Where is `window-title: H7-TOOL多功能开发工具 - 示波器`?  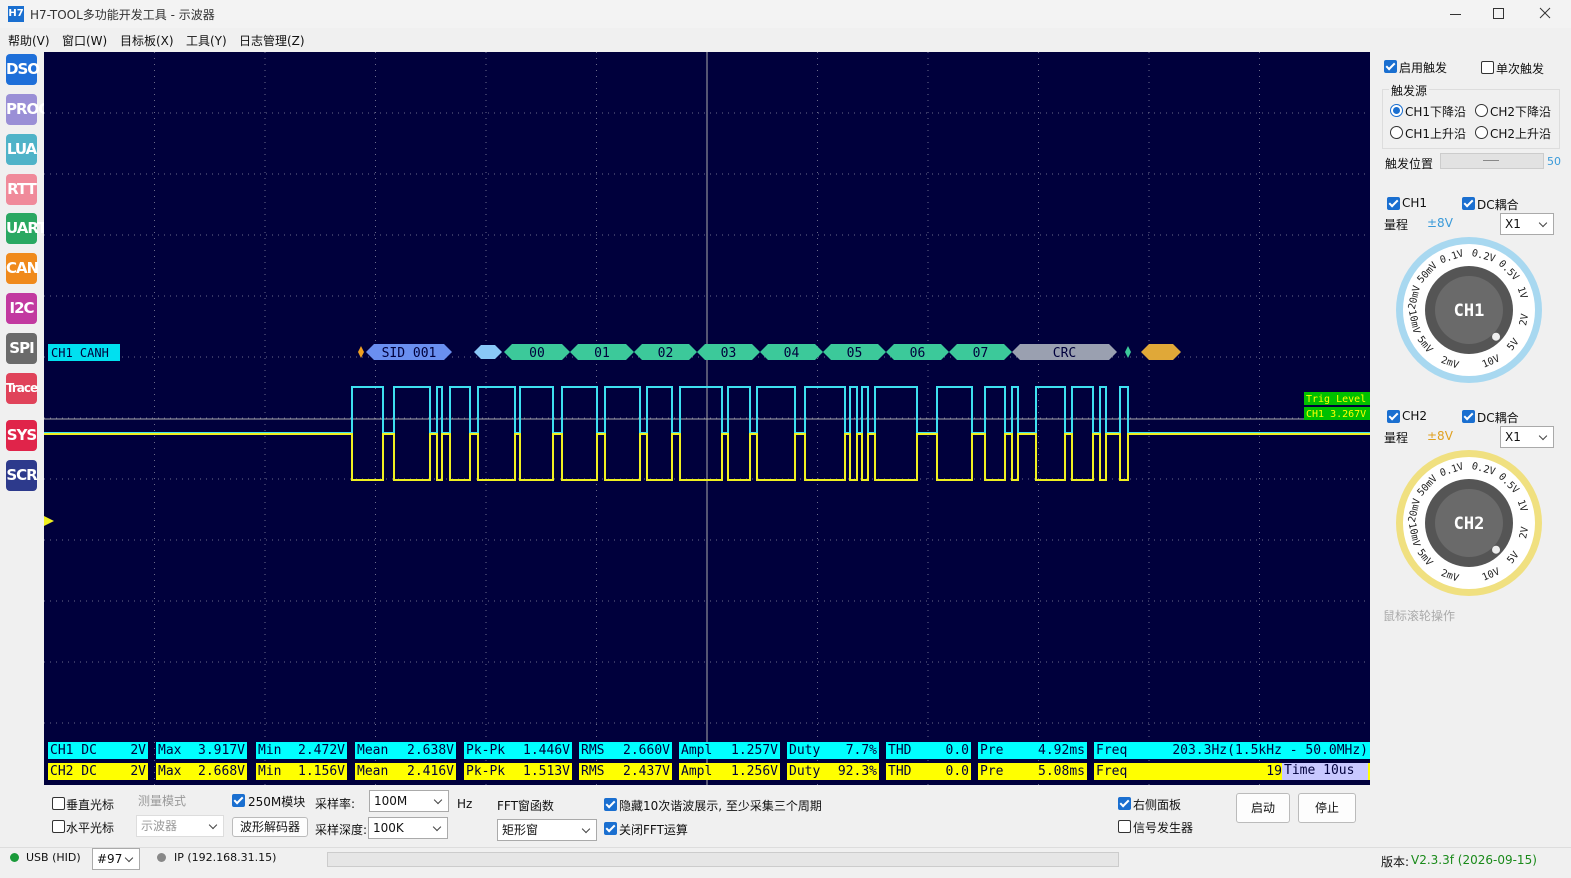 window-title: H7-TOOL多功能开发工具 - 示波器 is located at coordinates (122, 15).